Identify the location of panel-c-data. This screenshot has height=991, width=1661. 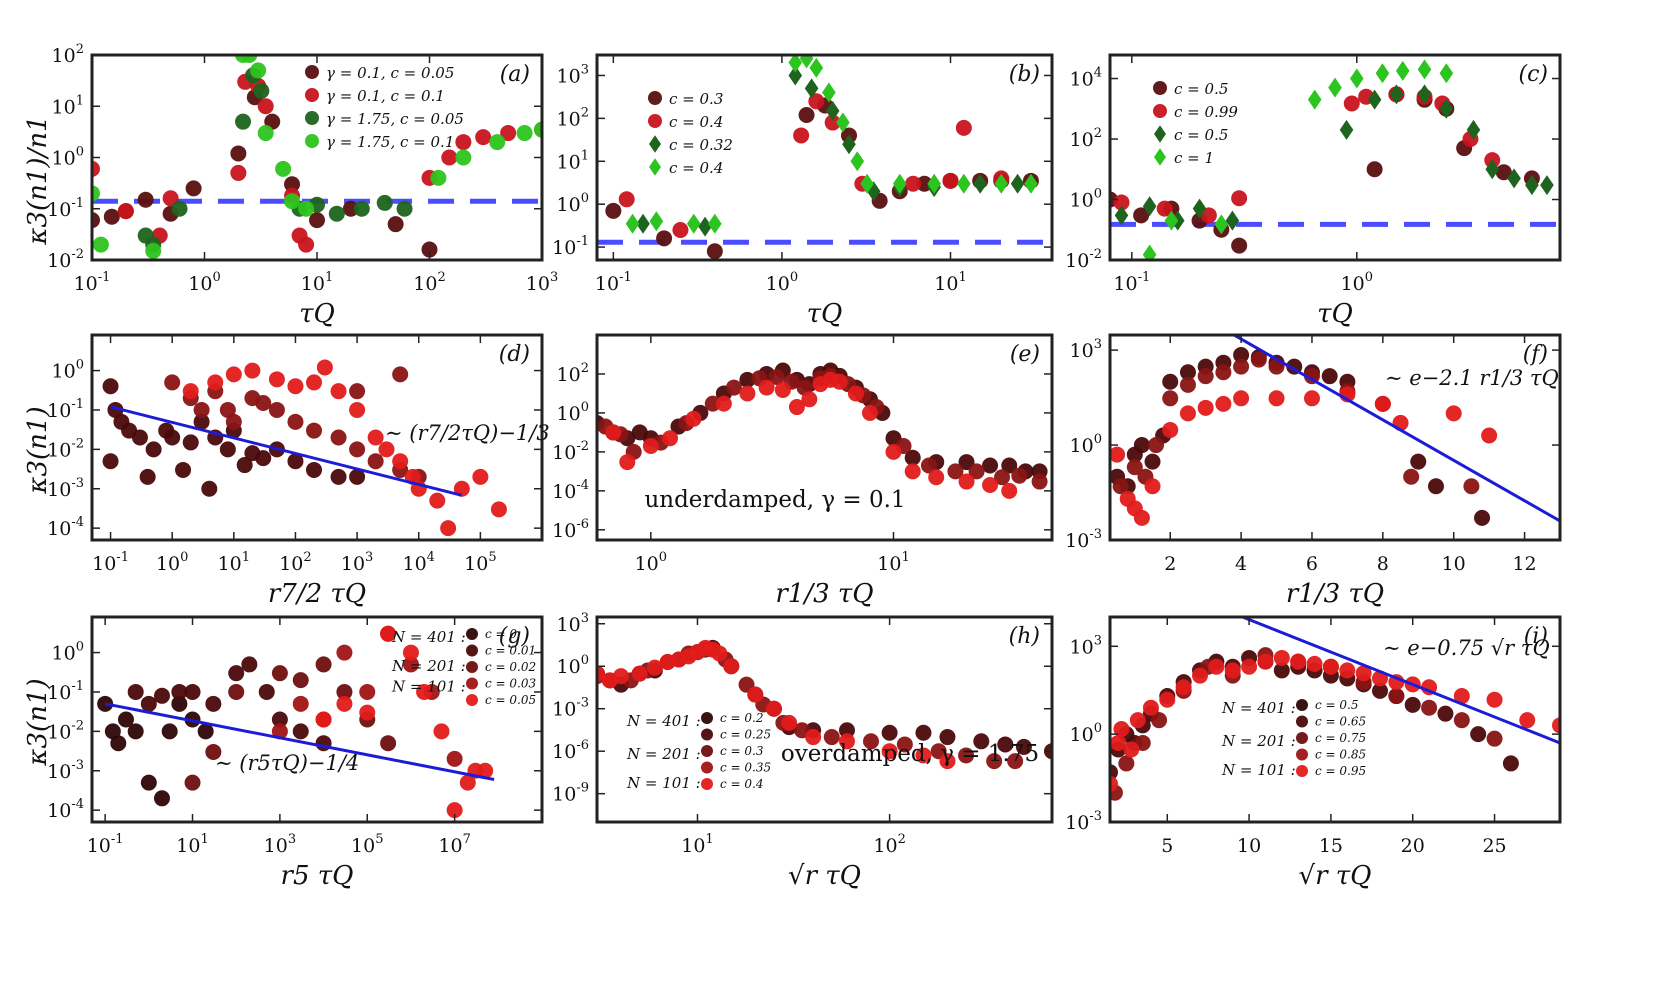
(1335, 159).